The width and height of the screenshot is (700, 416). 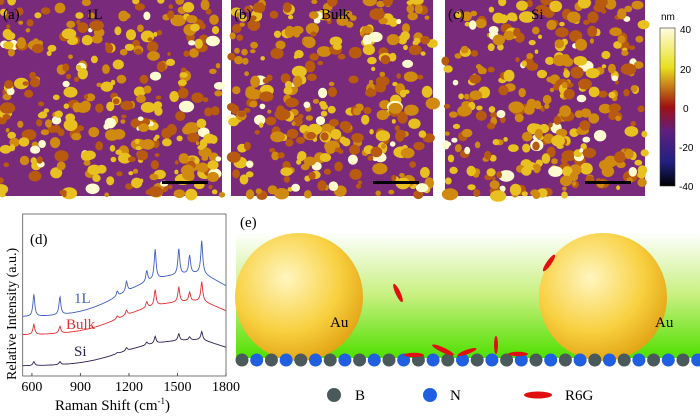 What do you see at coordinates (80, 352) in the screenshot?
I see `series-label-si: Si` at bounding box center [80, 352].